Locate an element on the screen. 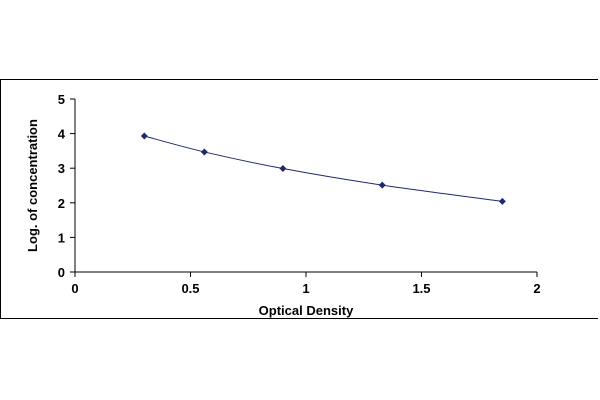  y-ticks: 0 1 2 3 4 5 is located at coordinates (66, 186).